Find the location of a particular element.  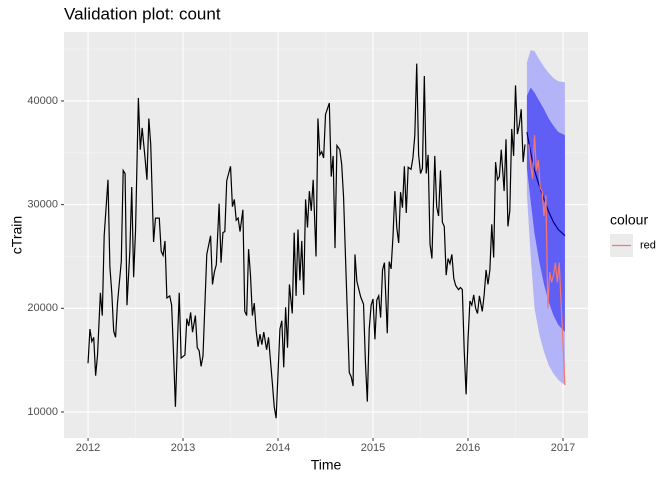

y-tick-label: 20000 is located at coordinates (42, 308).